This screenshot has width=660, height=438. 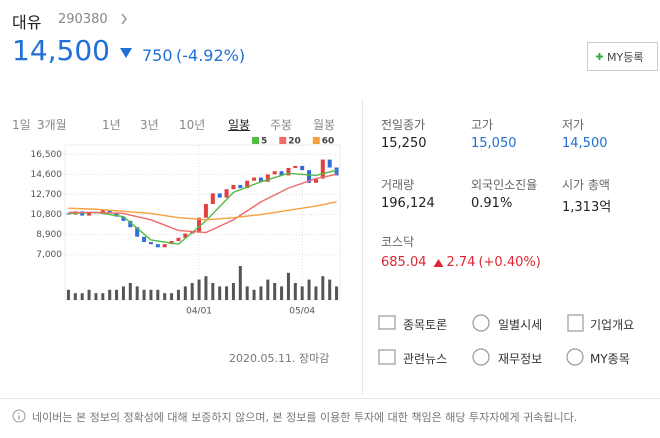 What do you see at coordinates (404, 143) in the screenshot?
I see `info-value: 15,250` at bounding box center [404, 143].